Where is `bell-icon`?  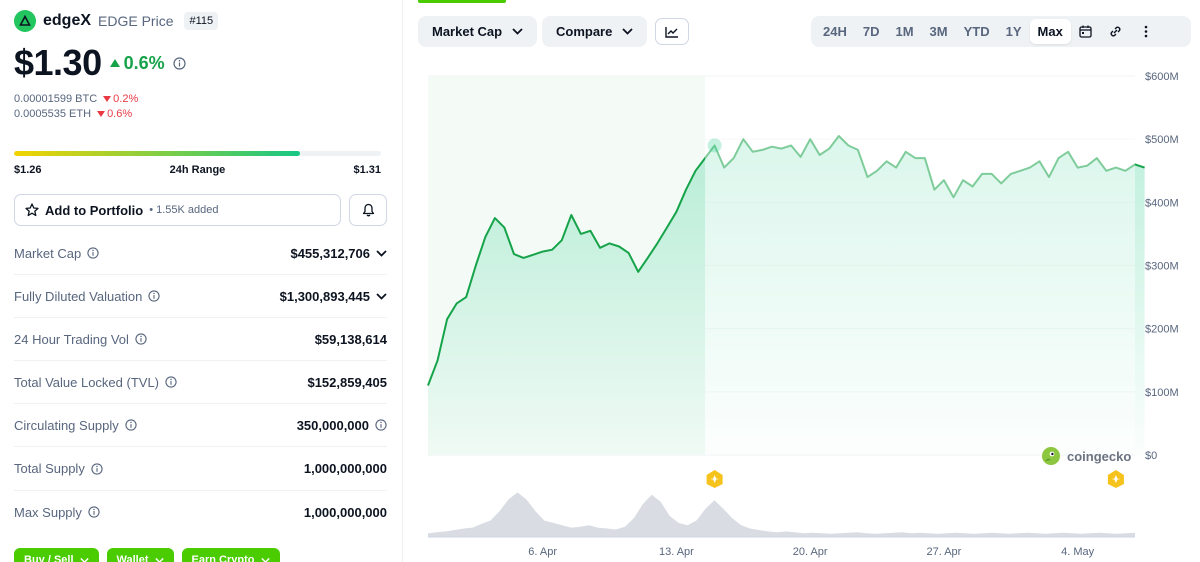
bell-icon is located at coordinates (368, 210).